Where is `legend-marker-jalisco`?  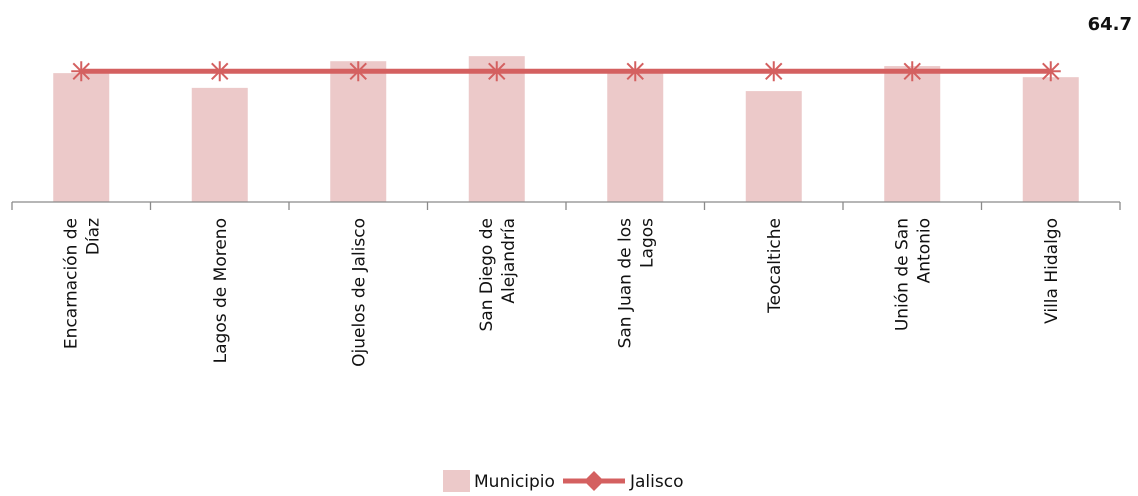 legend-marker-jalisco is located at coordinates (594, 481).